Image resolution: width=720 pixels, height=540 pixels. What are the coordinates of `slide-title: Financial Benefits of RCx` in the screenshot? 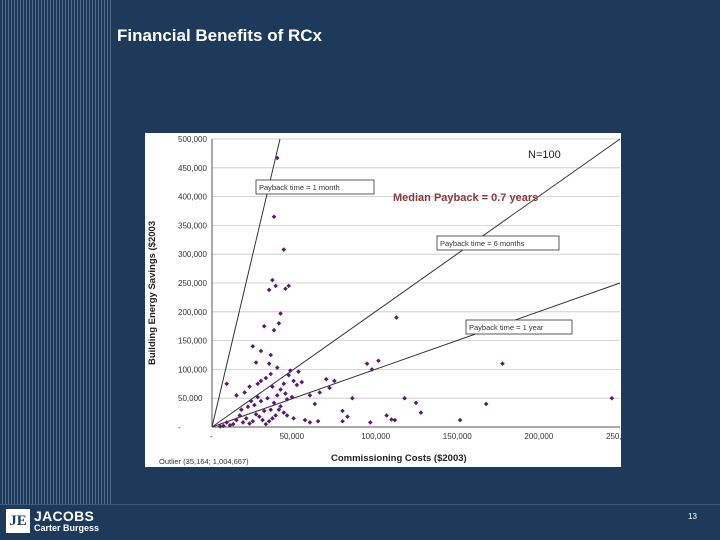 It's located at (219, 35).